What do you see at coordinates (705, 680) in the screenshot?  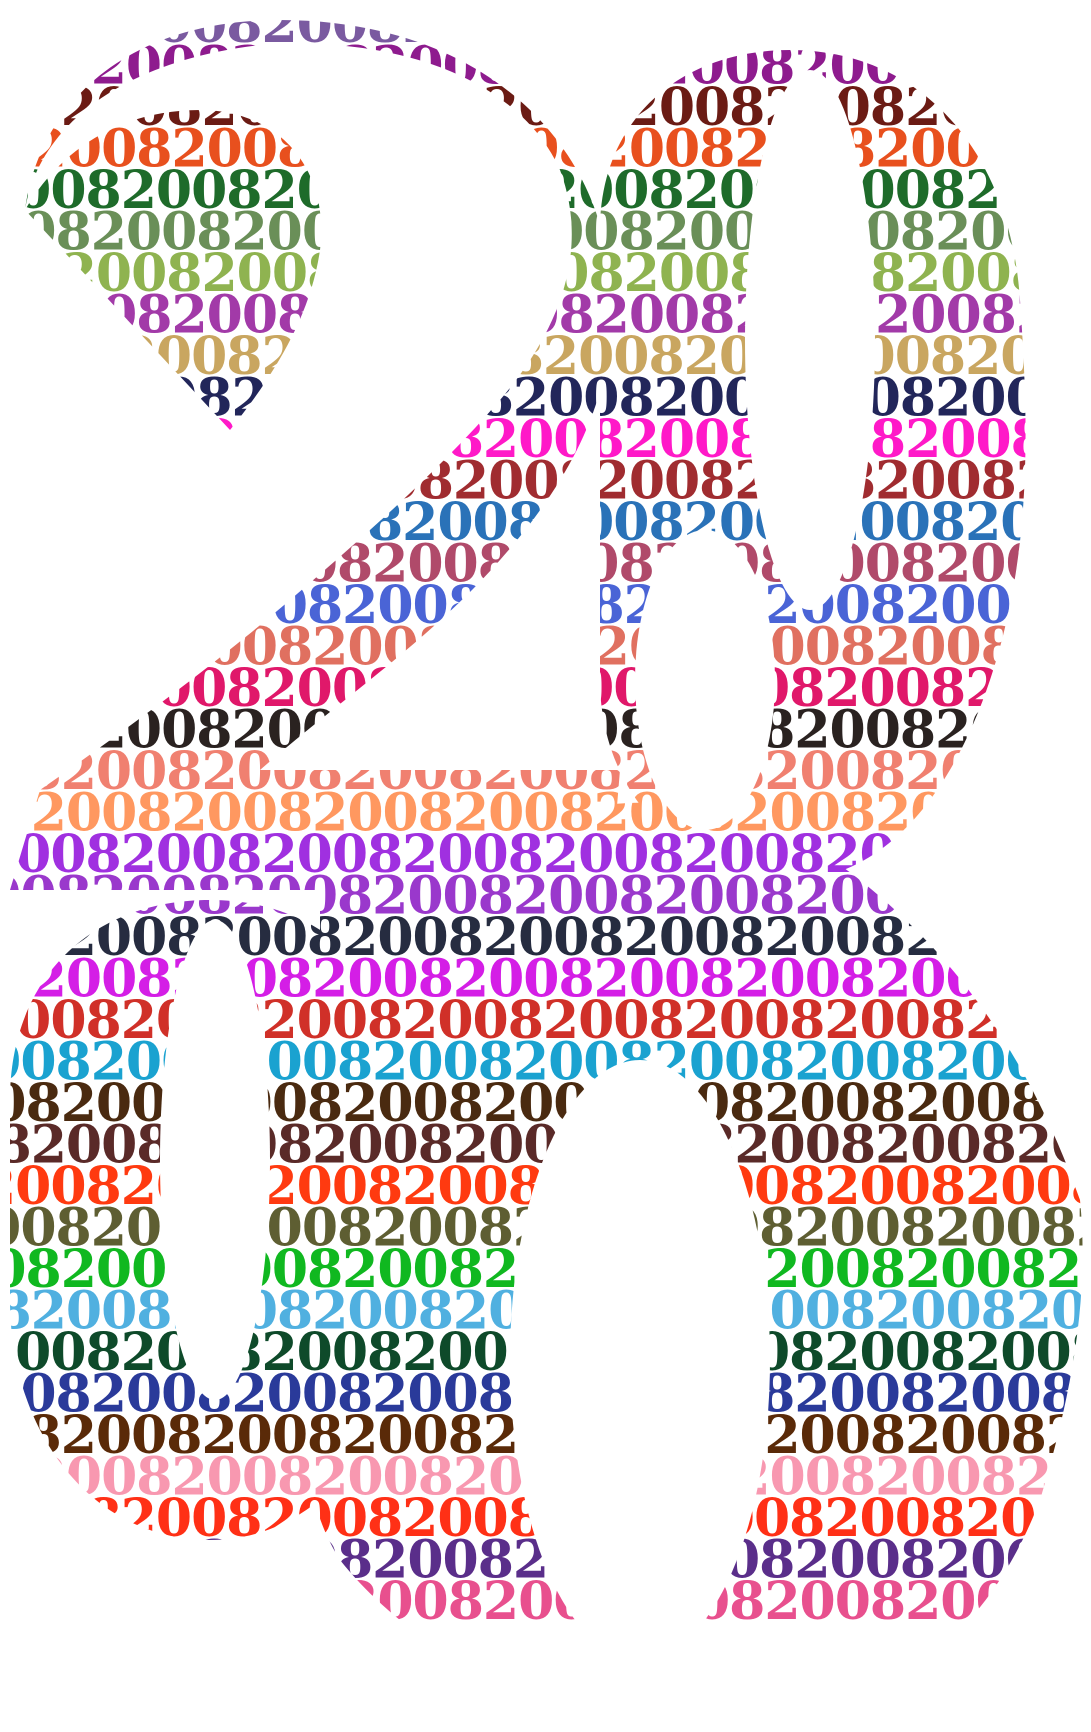 I see `eight-upper-counter` at bounding box center [705, 680].